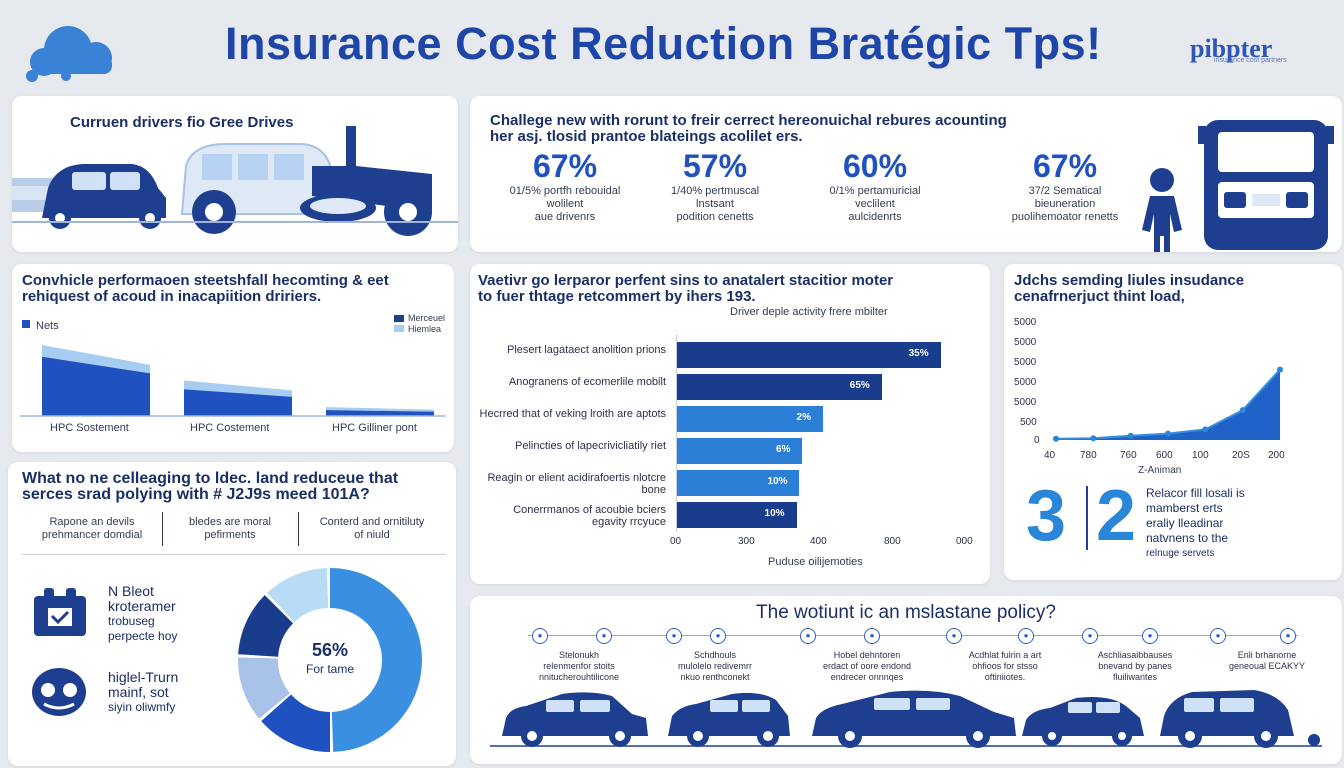 The height and width of the screenshot is (768, 1344). I want to click on question-col-line: pefirments, so click(230, 535).